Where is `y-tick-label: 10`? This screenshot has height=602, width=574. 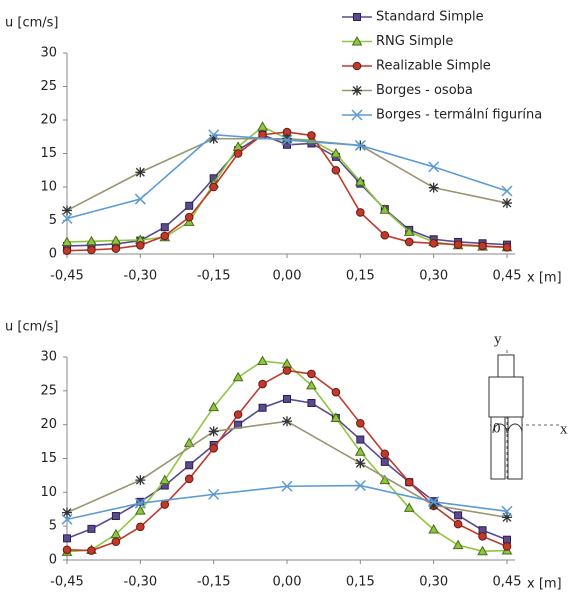
y-tick-label: 10 is located at coordinates (48, 492).